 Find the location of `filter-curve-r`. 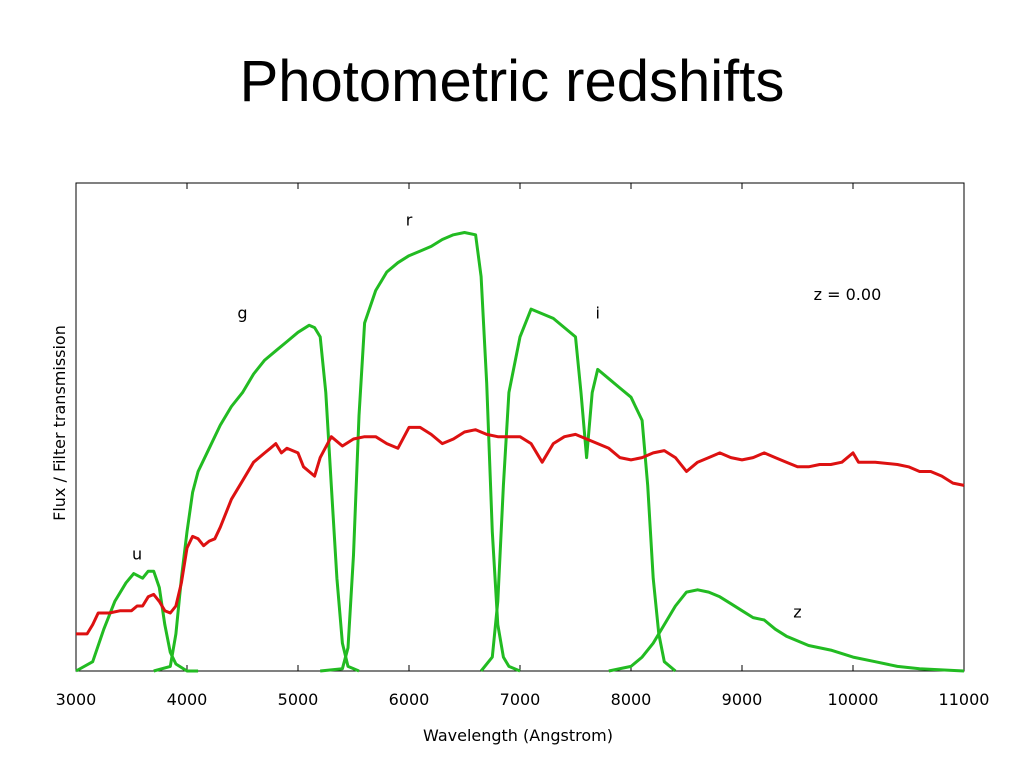

filter-curve-r is located at coordinates (420, 452).